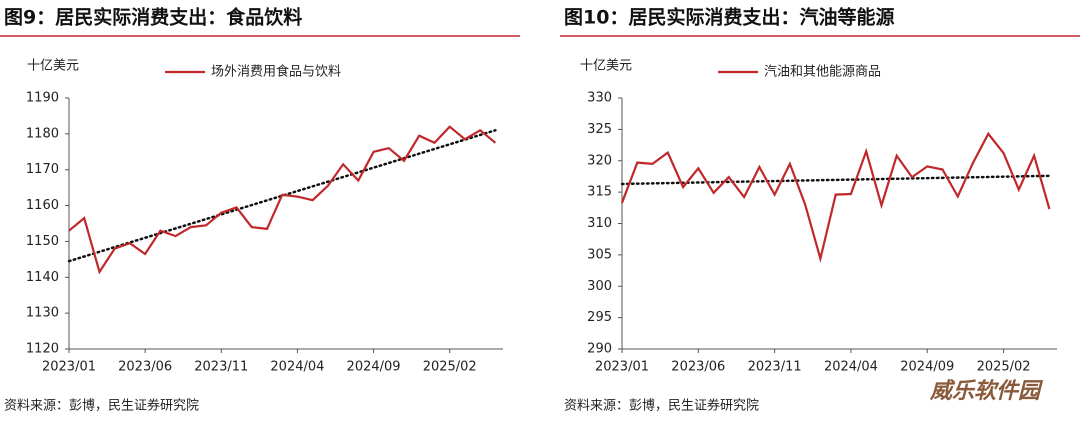 The height and width of the screenshot is (422, 1080). What do you see at coordinates (599, 254) in the screenshot?
I see `y-tick-label: 305` at bounding box center [599, 254].